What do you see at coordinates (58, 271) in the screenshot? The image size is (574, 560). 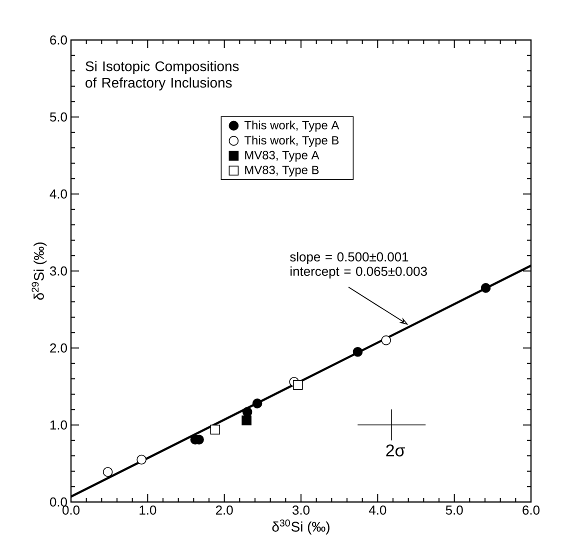 I see `y-tick-label: 3.0` at bounding box center [58, 271].